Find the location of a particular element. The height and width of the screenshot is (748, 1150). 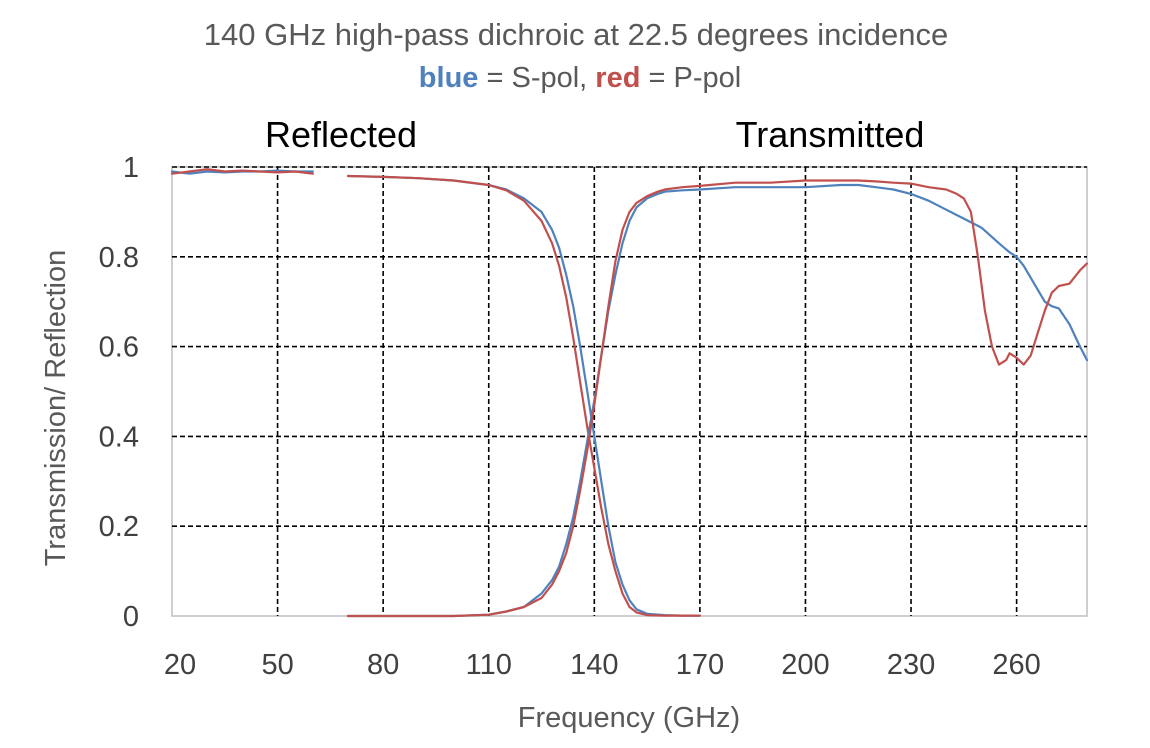

x-tick-labels: 20 50 80 110 140 170 200 230 260 is located at coordinates (602, 665).